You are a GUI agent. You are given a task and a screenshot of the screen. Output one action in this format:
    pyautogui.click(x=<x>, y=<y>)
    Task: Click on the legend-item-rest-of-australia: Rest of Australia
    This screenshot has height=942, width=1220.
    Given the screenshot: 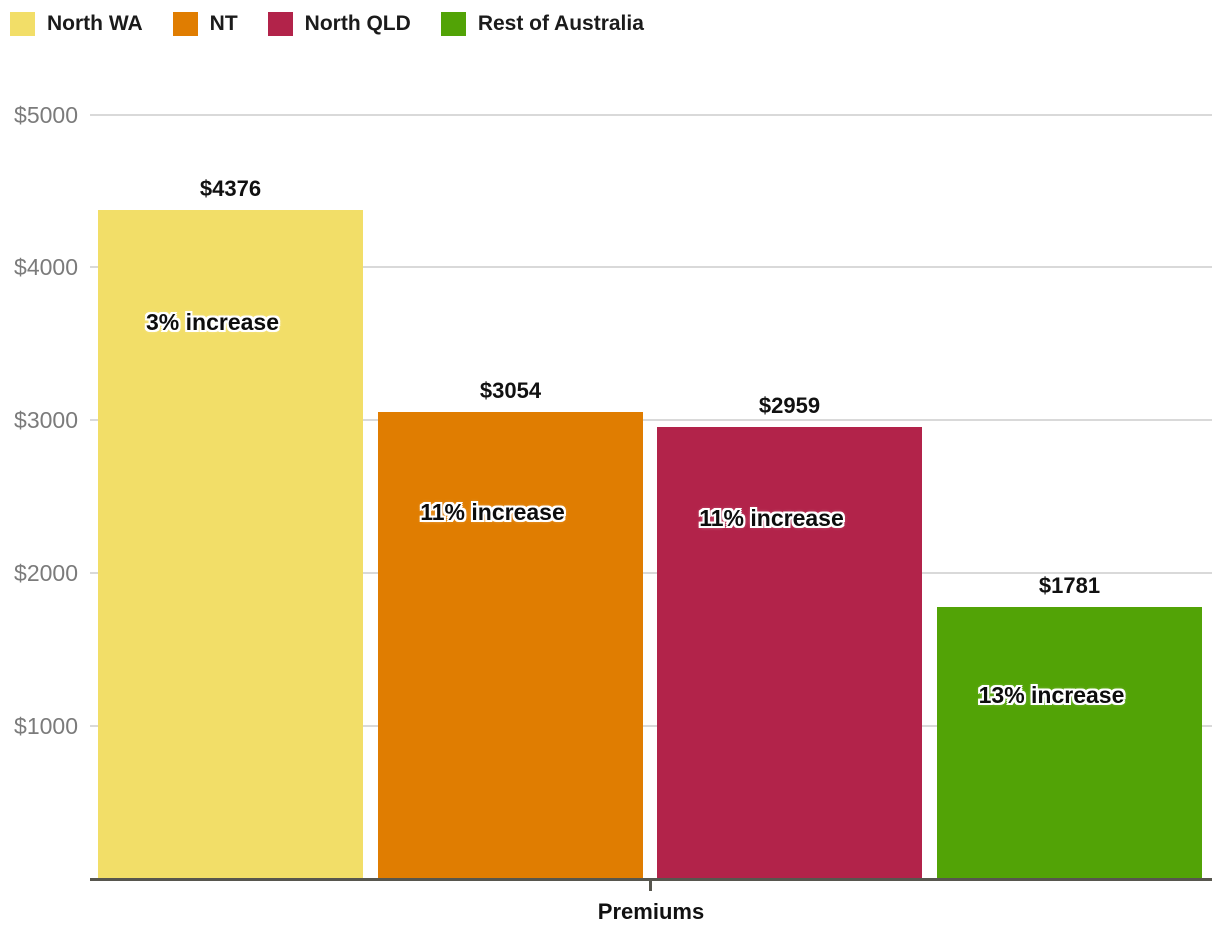 What is the action you would take?
    pyautogui.click(x=542, y=24)
    